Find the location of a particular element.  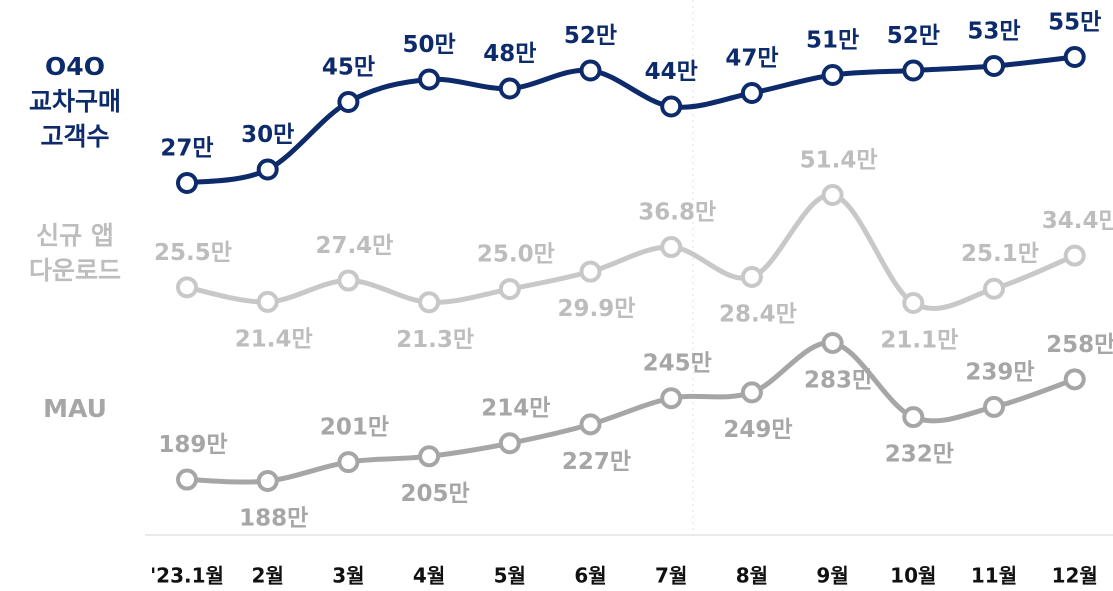

data-label: 239만 is located at coordinates (999, 372).